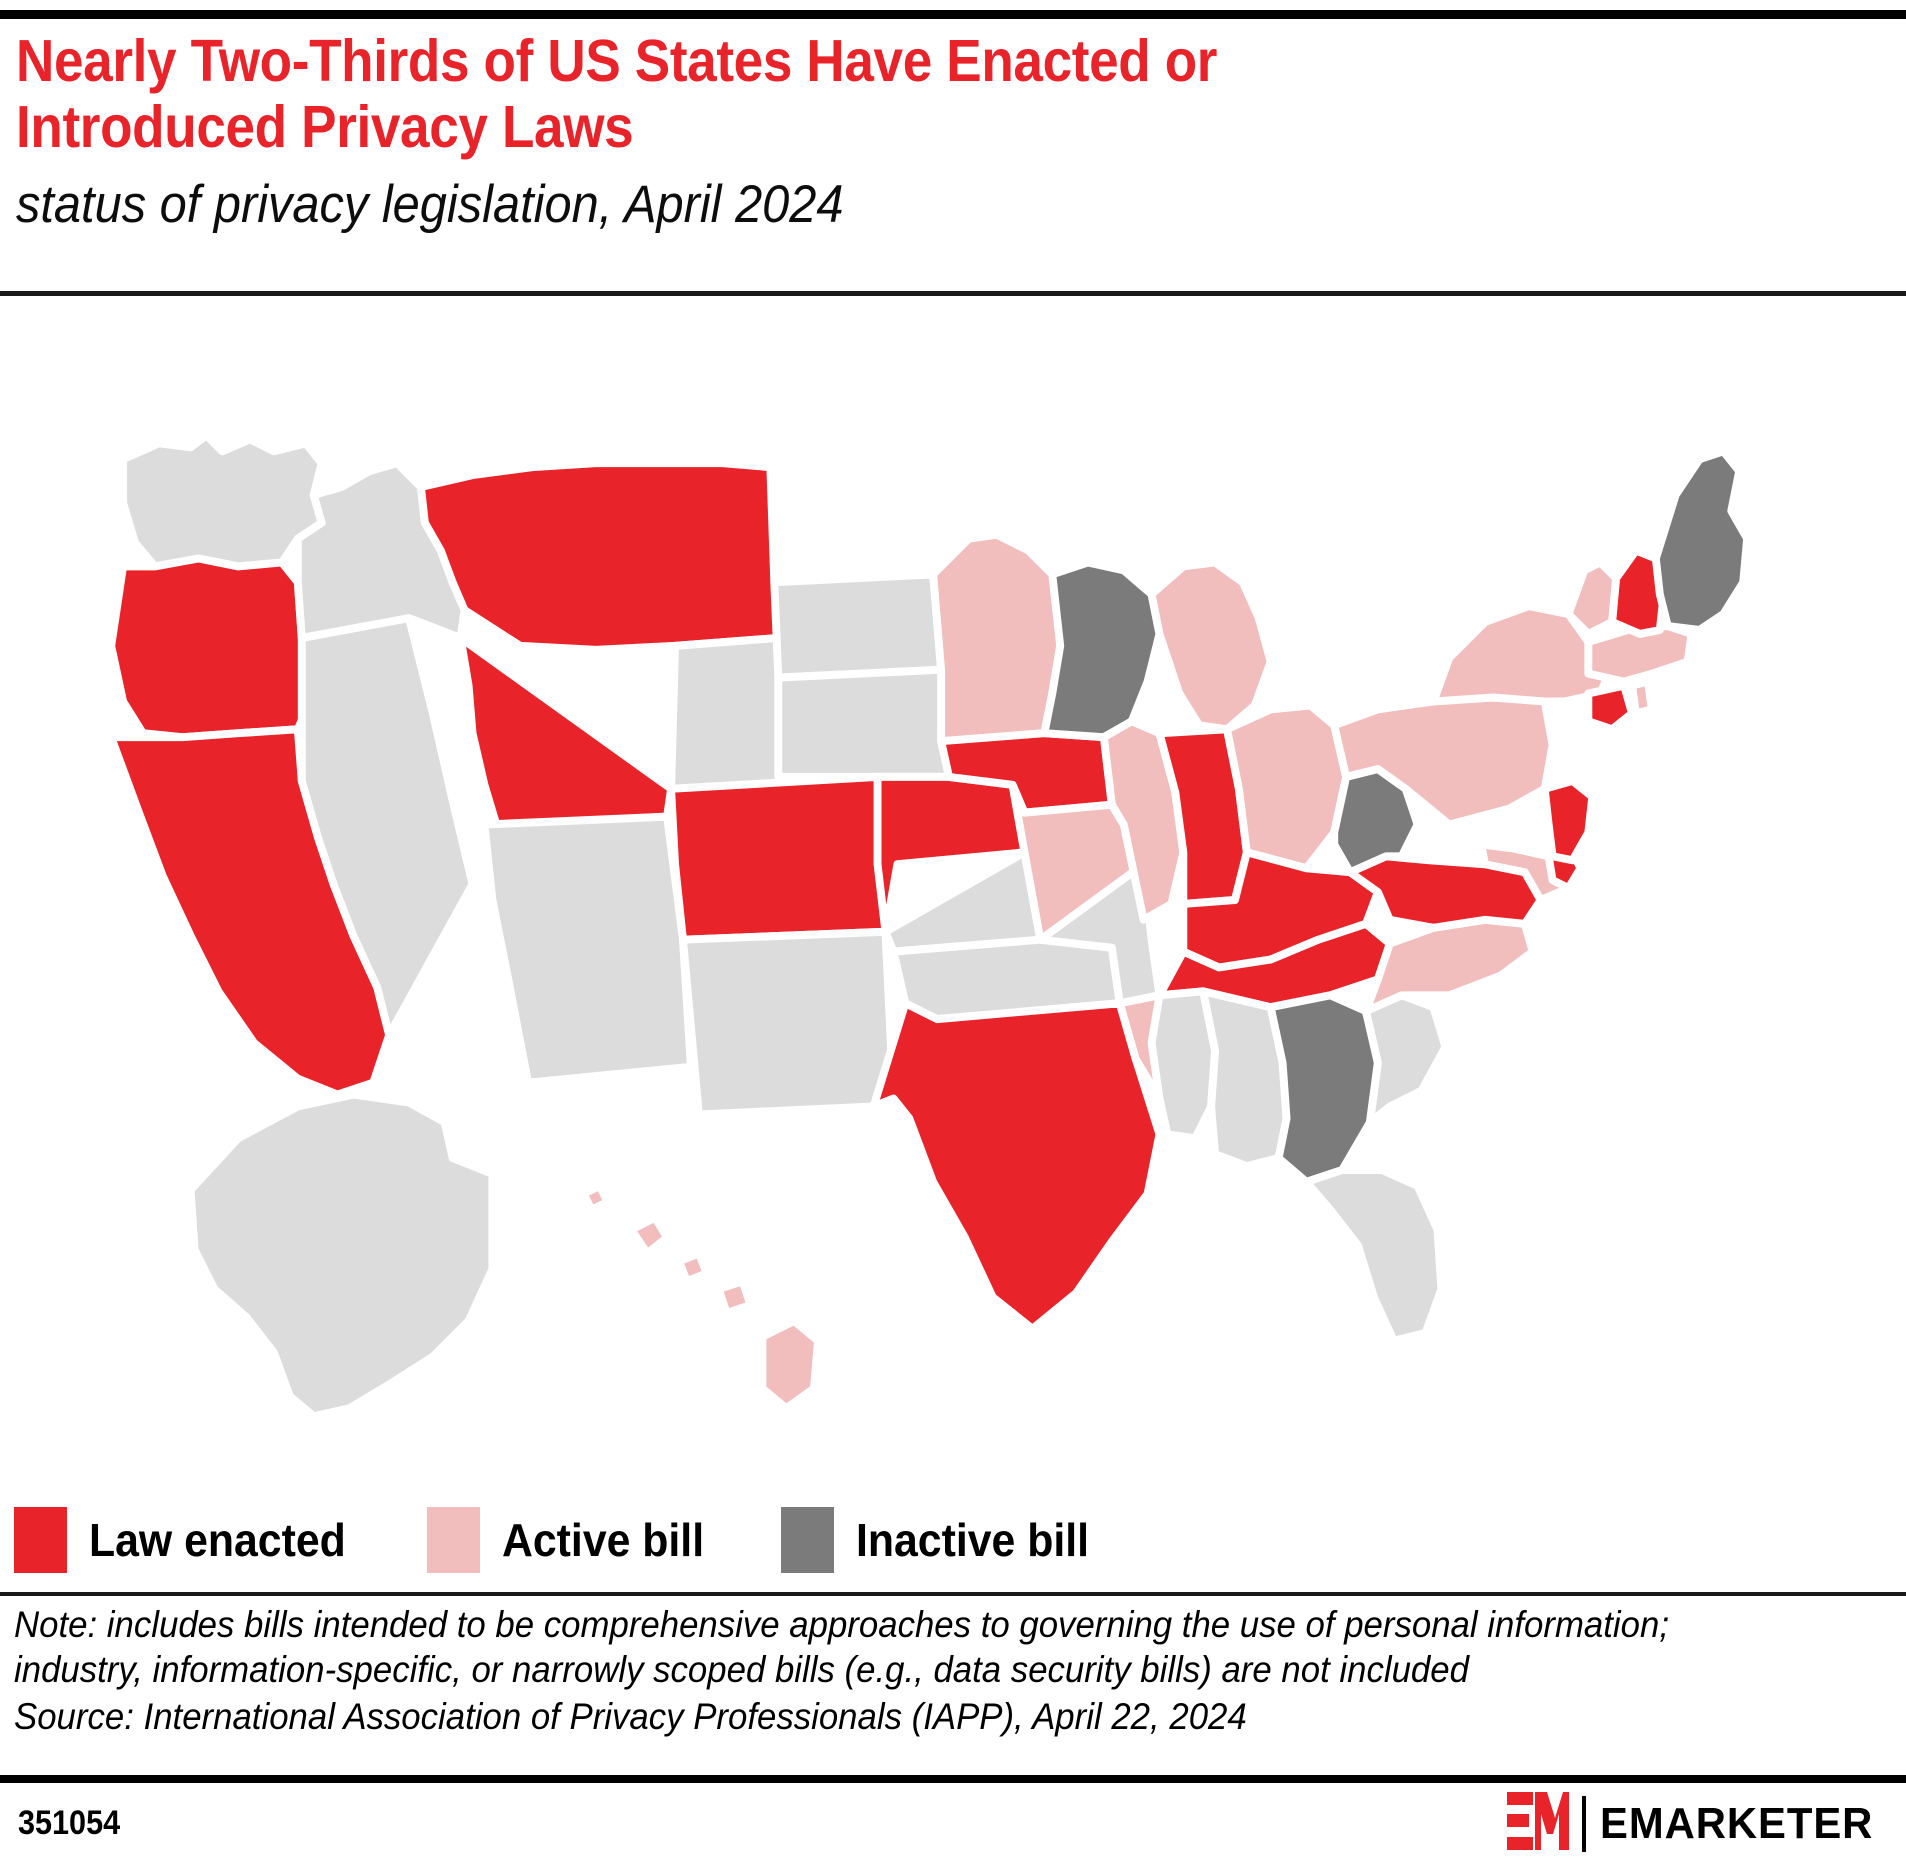  What do you see at coordinates (1374, 1255) in the screenshot?
I see `state-fl` at bounding box center [1374, 1255].